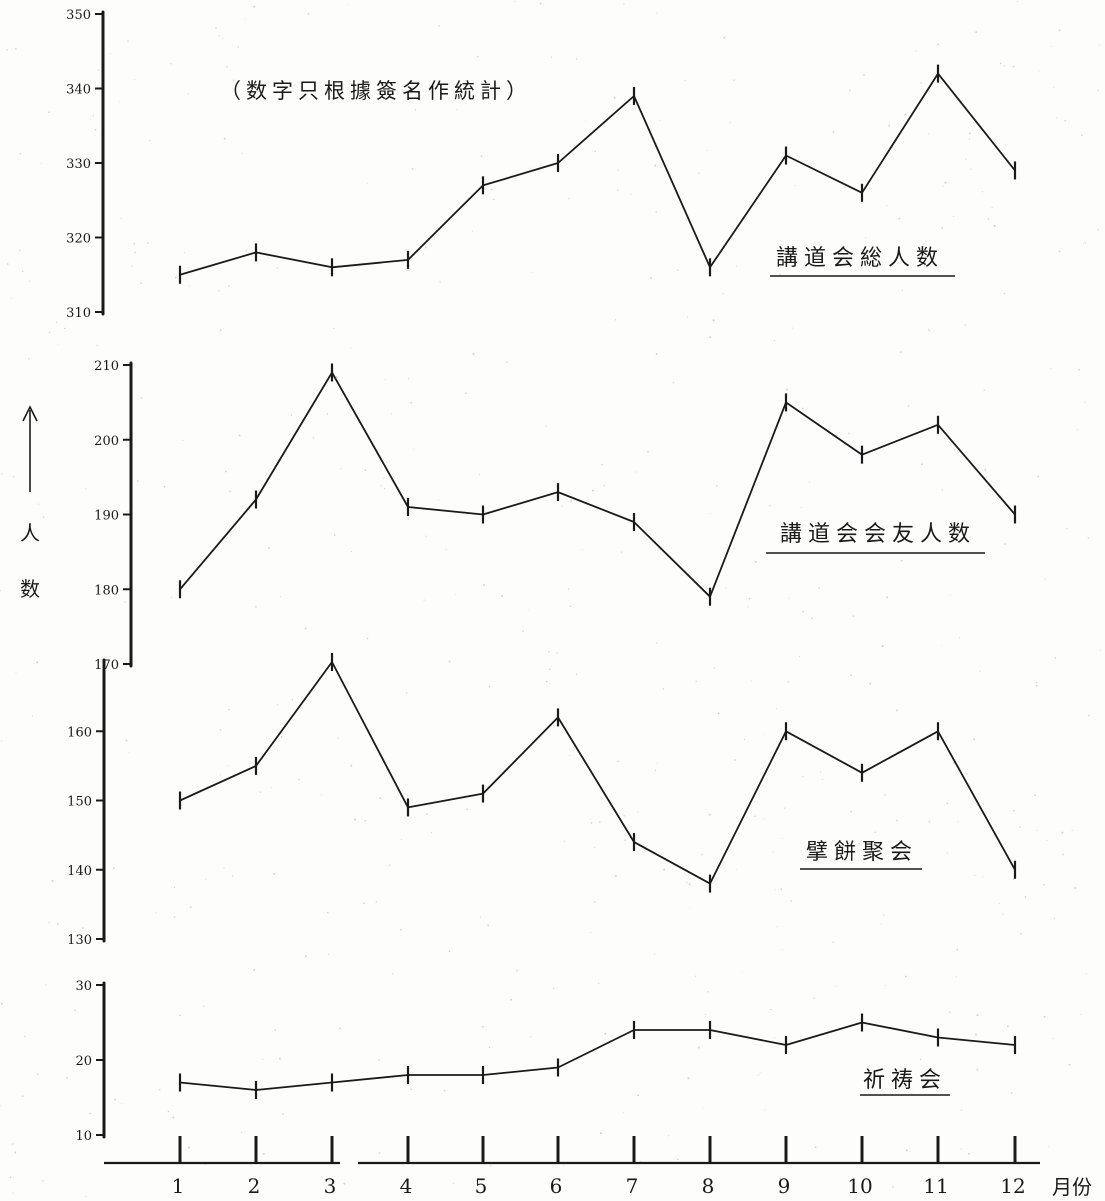  Describe the element at coordinates (878, 534) in the screenshot. I see `series-label: 講道会会友人数` at that location.